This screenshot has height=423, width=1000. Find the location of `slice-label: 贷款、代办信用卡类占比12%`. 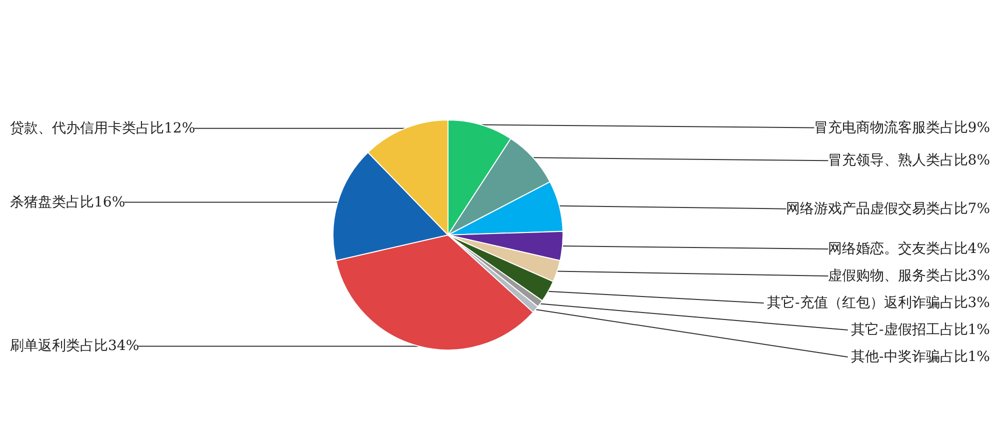

slice-label: 贷款、代办信用卡类占比12% is located at coordinates (103, 128).